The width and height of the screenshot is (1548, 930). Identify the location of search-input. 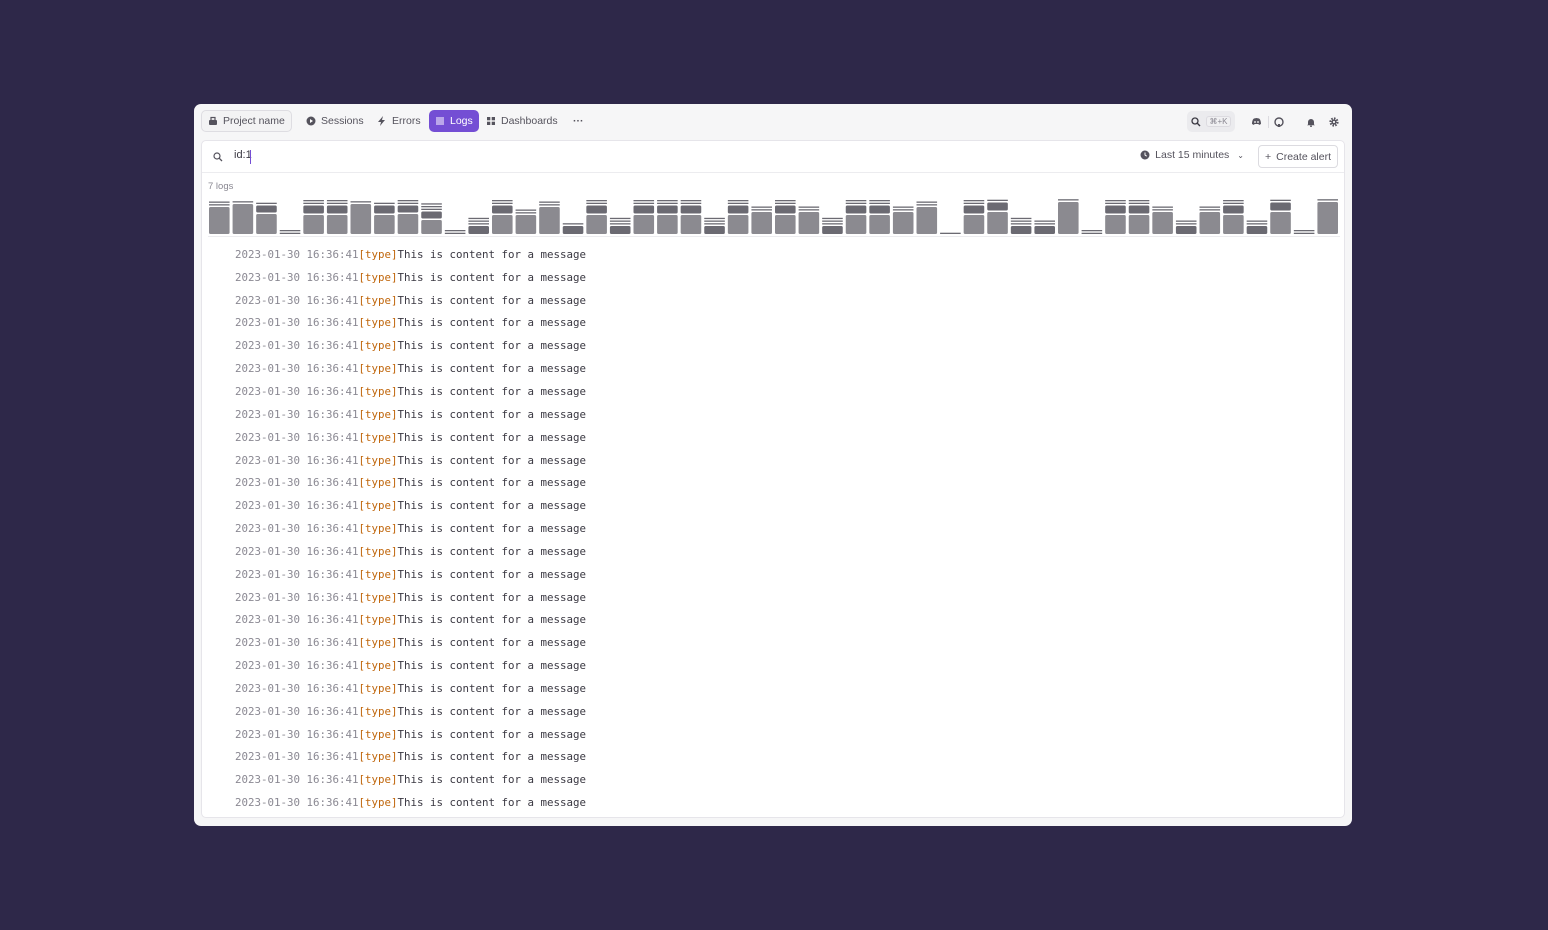
(434, 155).